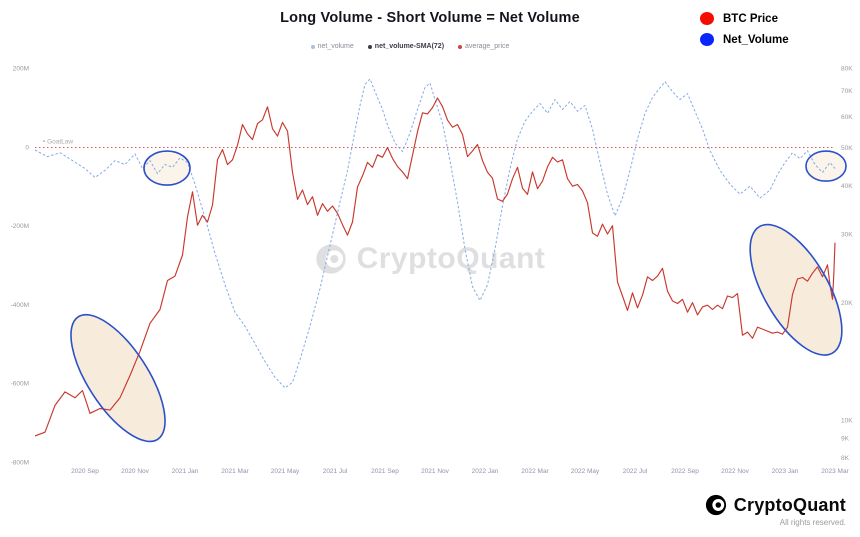 This screenshot has height=537, width=860. What do you see at coordinates (635, 471) in the screenshot?
I see `x-axis-tick: 2022 Jul` at bounding box center [635, 471].